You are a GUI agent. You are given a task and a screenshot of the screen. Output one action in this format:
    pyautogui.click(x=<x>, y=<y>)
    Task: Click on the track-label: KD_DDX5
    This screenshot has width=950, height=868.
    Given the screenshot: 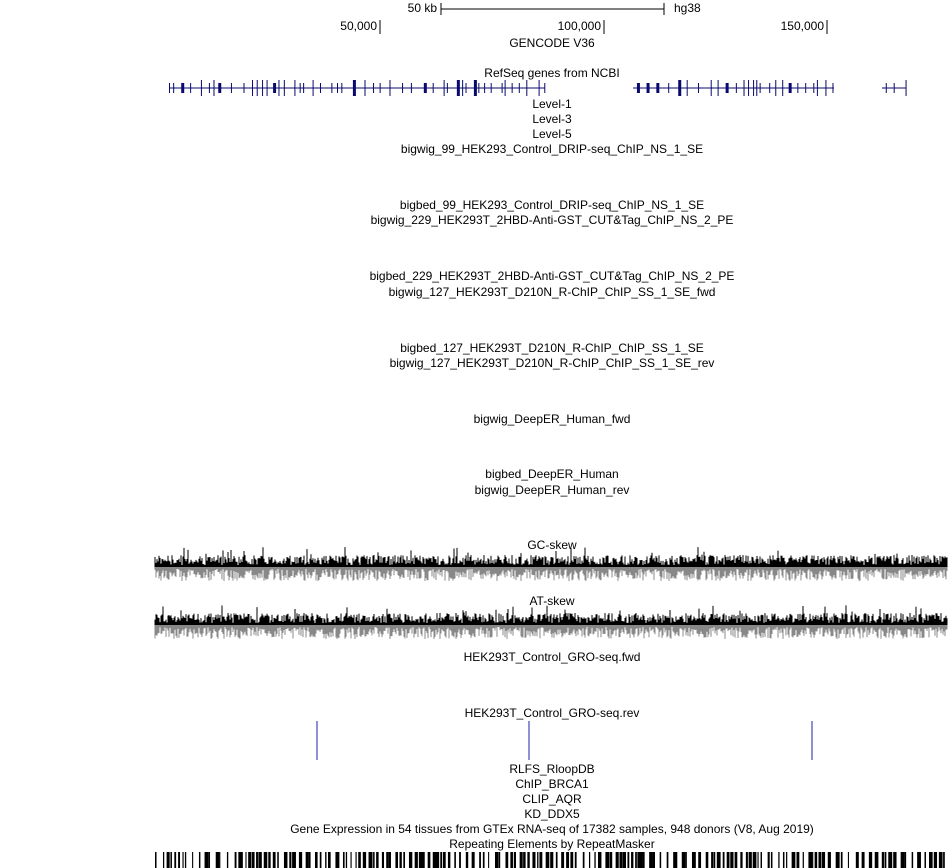 What is the action you would take?
    pyautogui.click(x=552, y=814)
    